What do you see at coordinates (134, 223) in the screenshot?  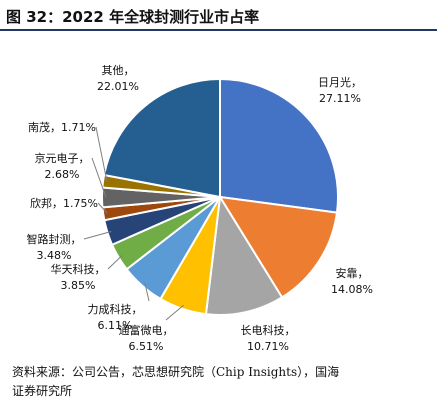 I see `leader-lines` at bounding box center [134, 223].